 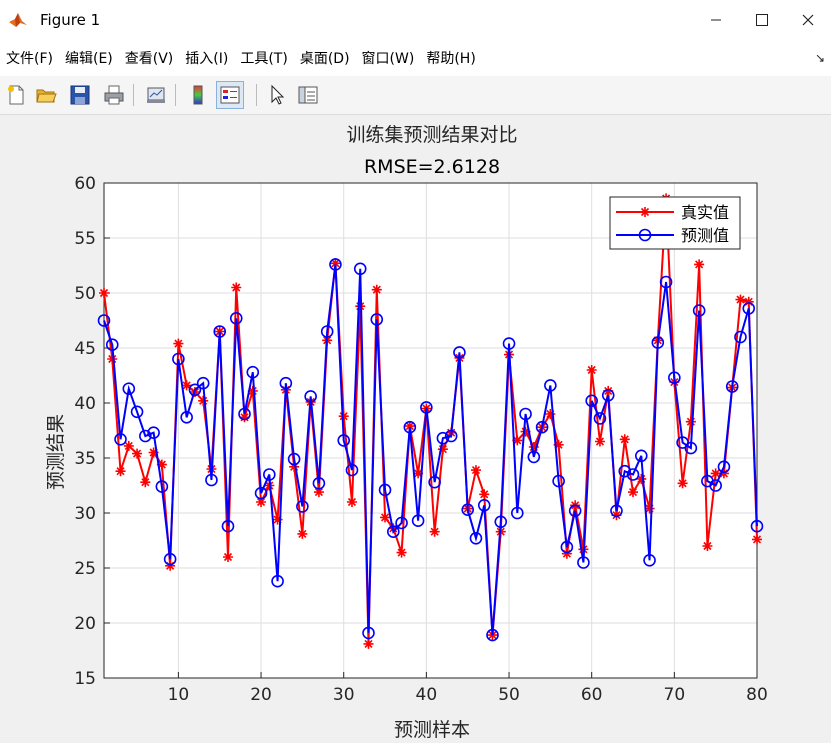 I want to click on save-button, so click(x=80, y=95).